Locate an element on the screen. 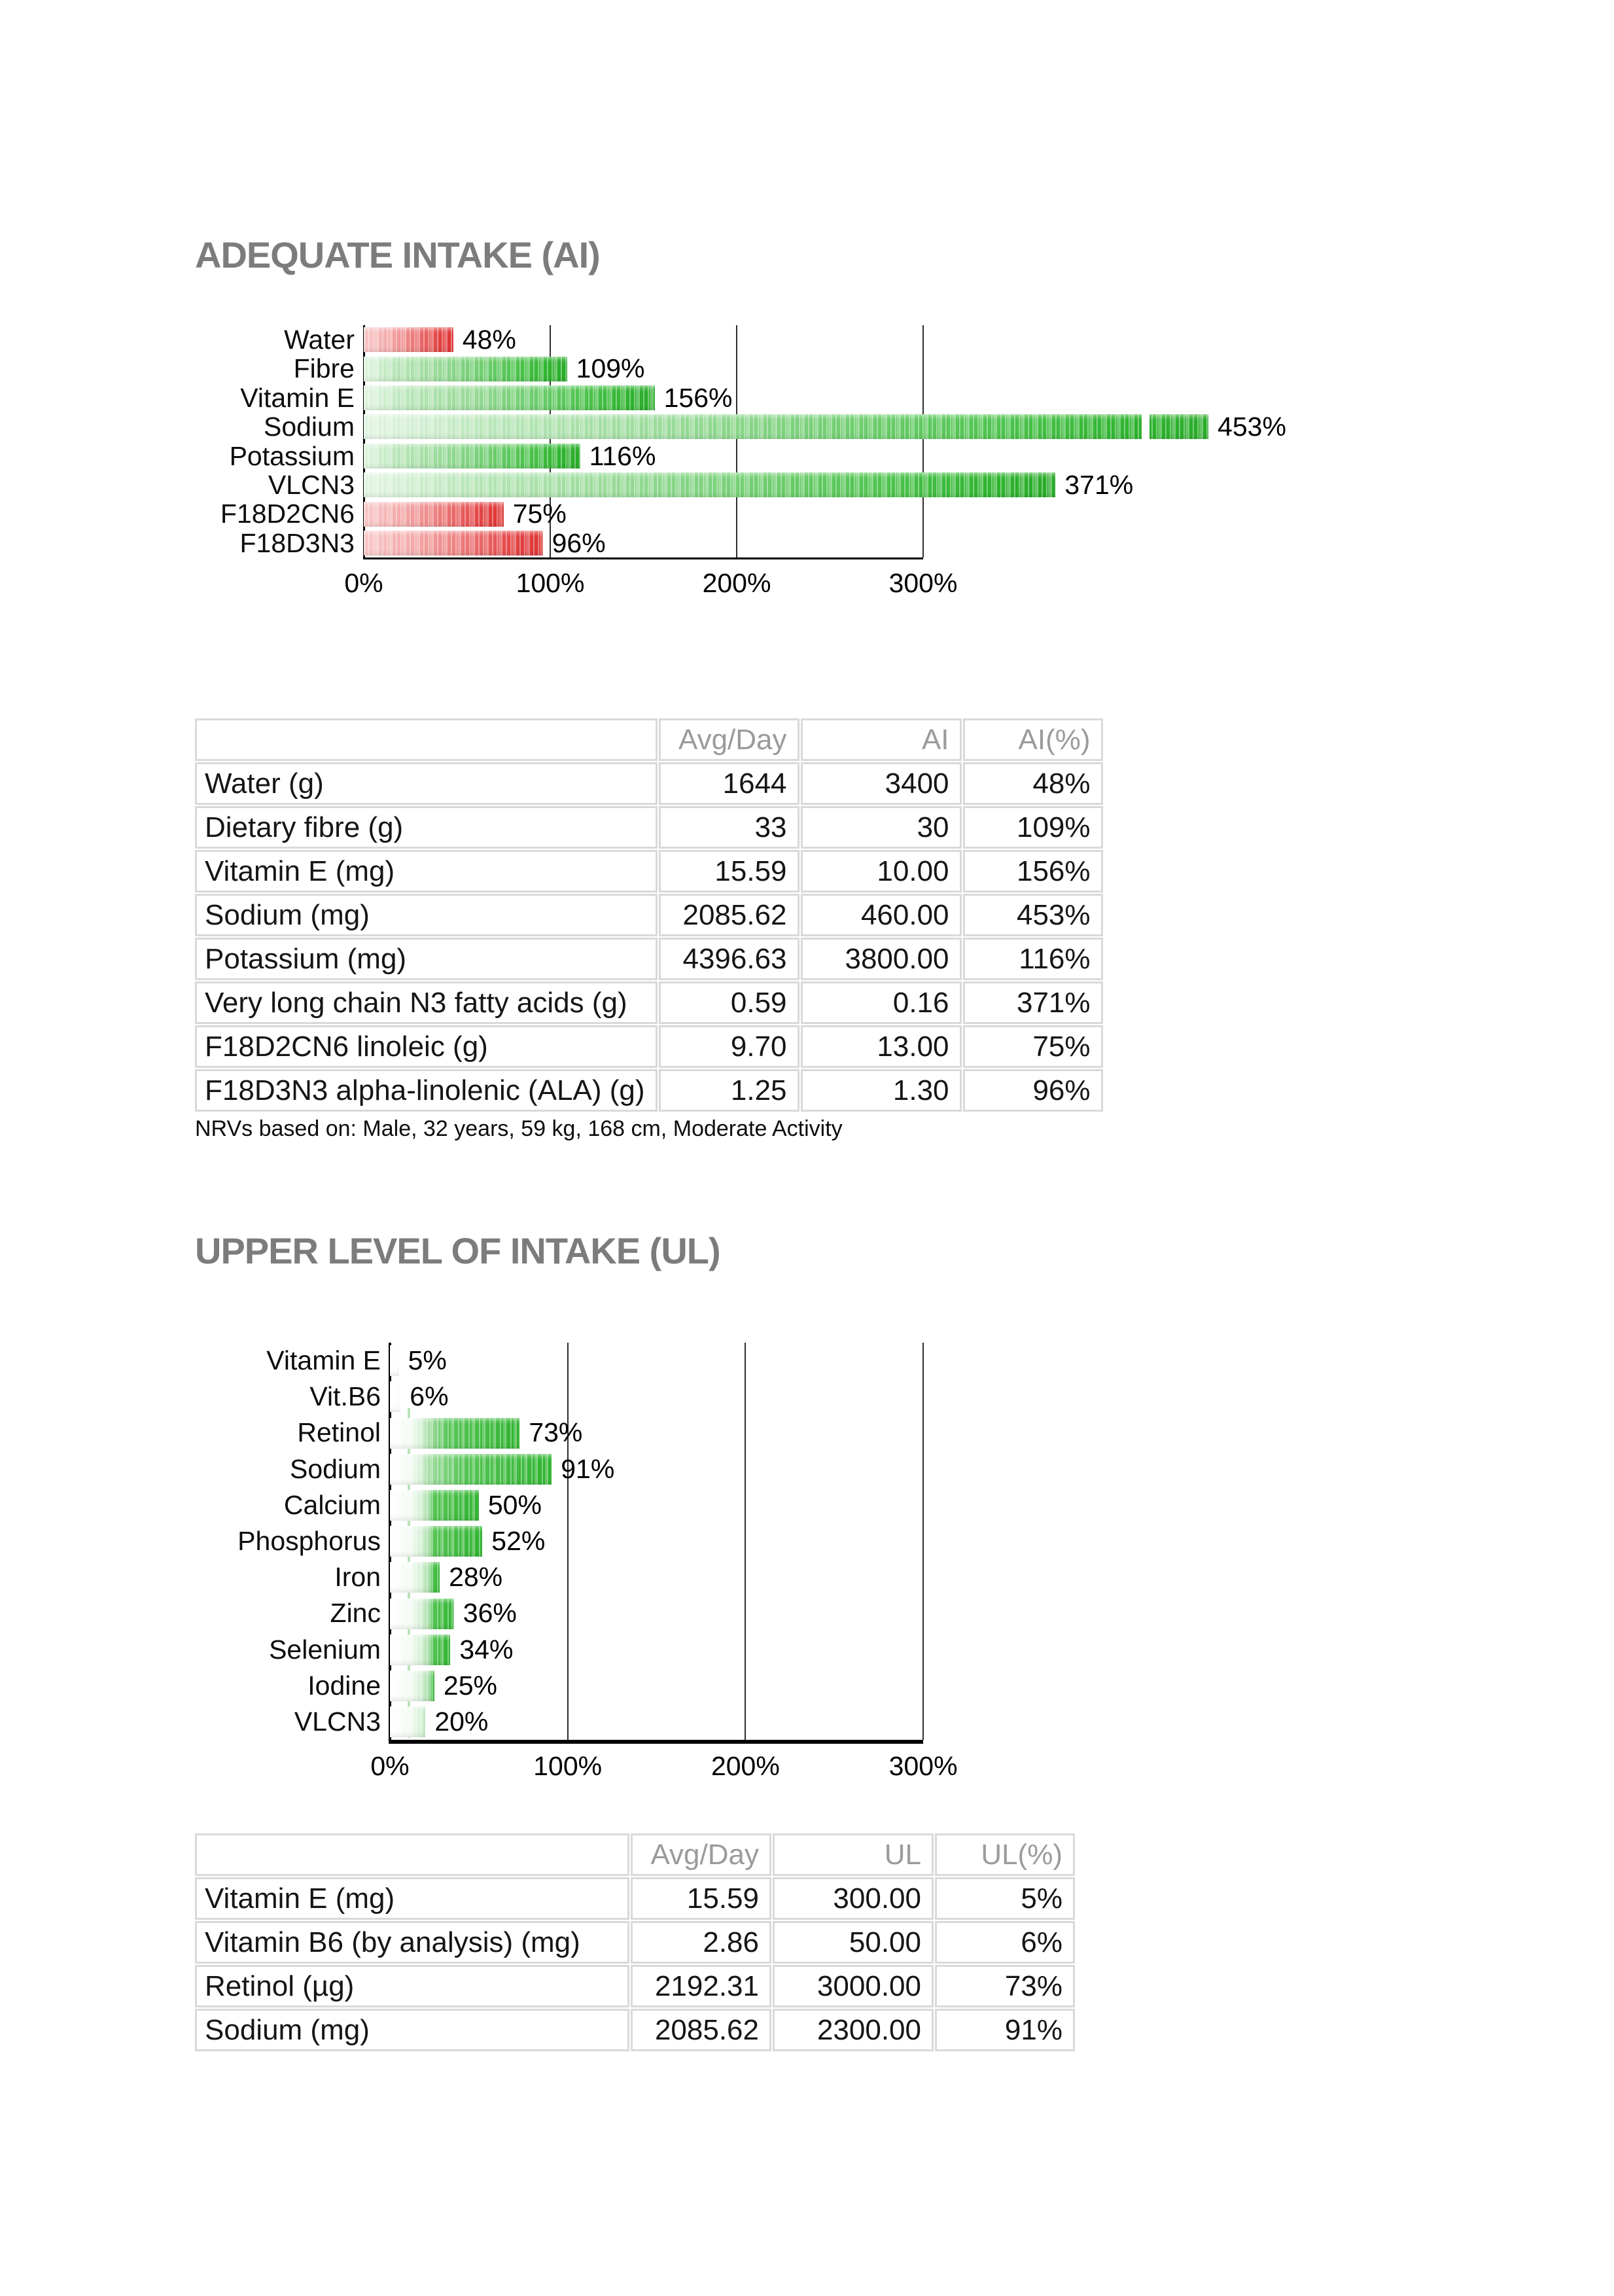 The image size is (1614, 2296). value-label-vlcn3: 20% is located at coordinates (461, 1721).